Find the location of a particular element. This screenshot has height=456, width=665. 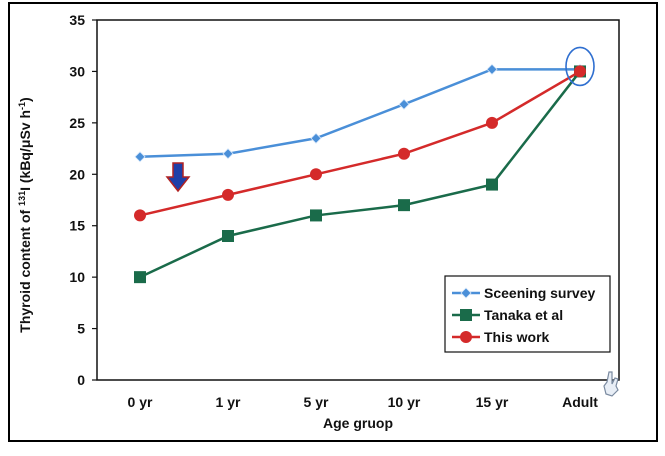

y-axis-title: Thyroid content of 131I (kBq/μSv h-1) is located at coordinates (25, 214).